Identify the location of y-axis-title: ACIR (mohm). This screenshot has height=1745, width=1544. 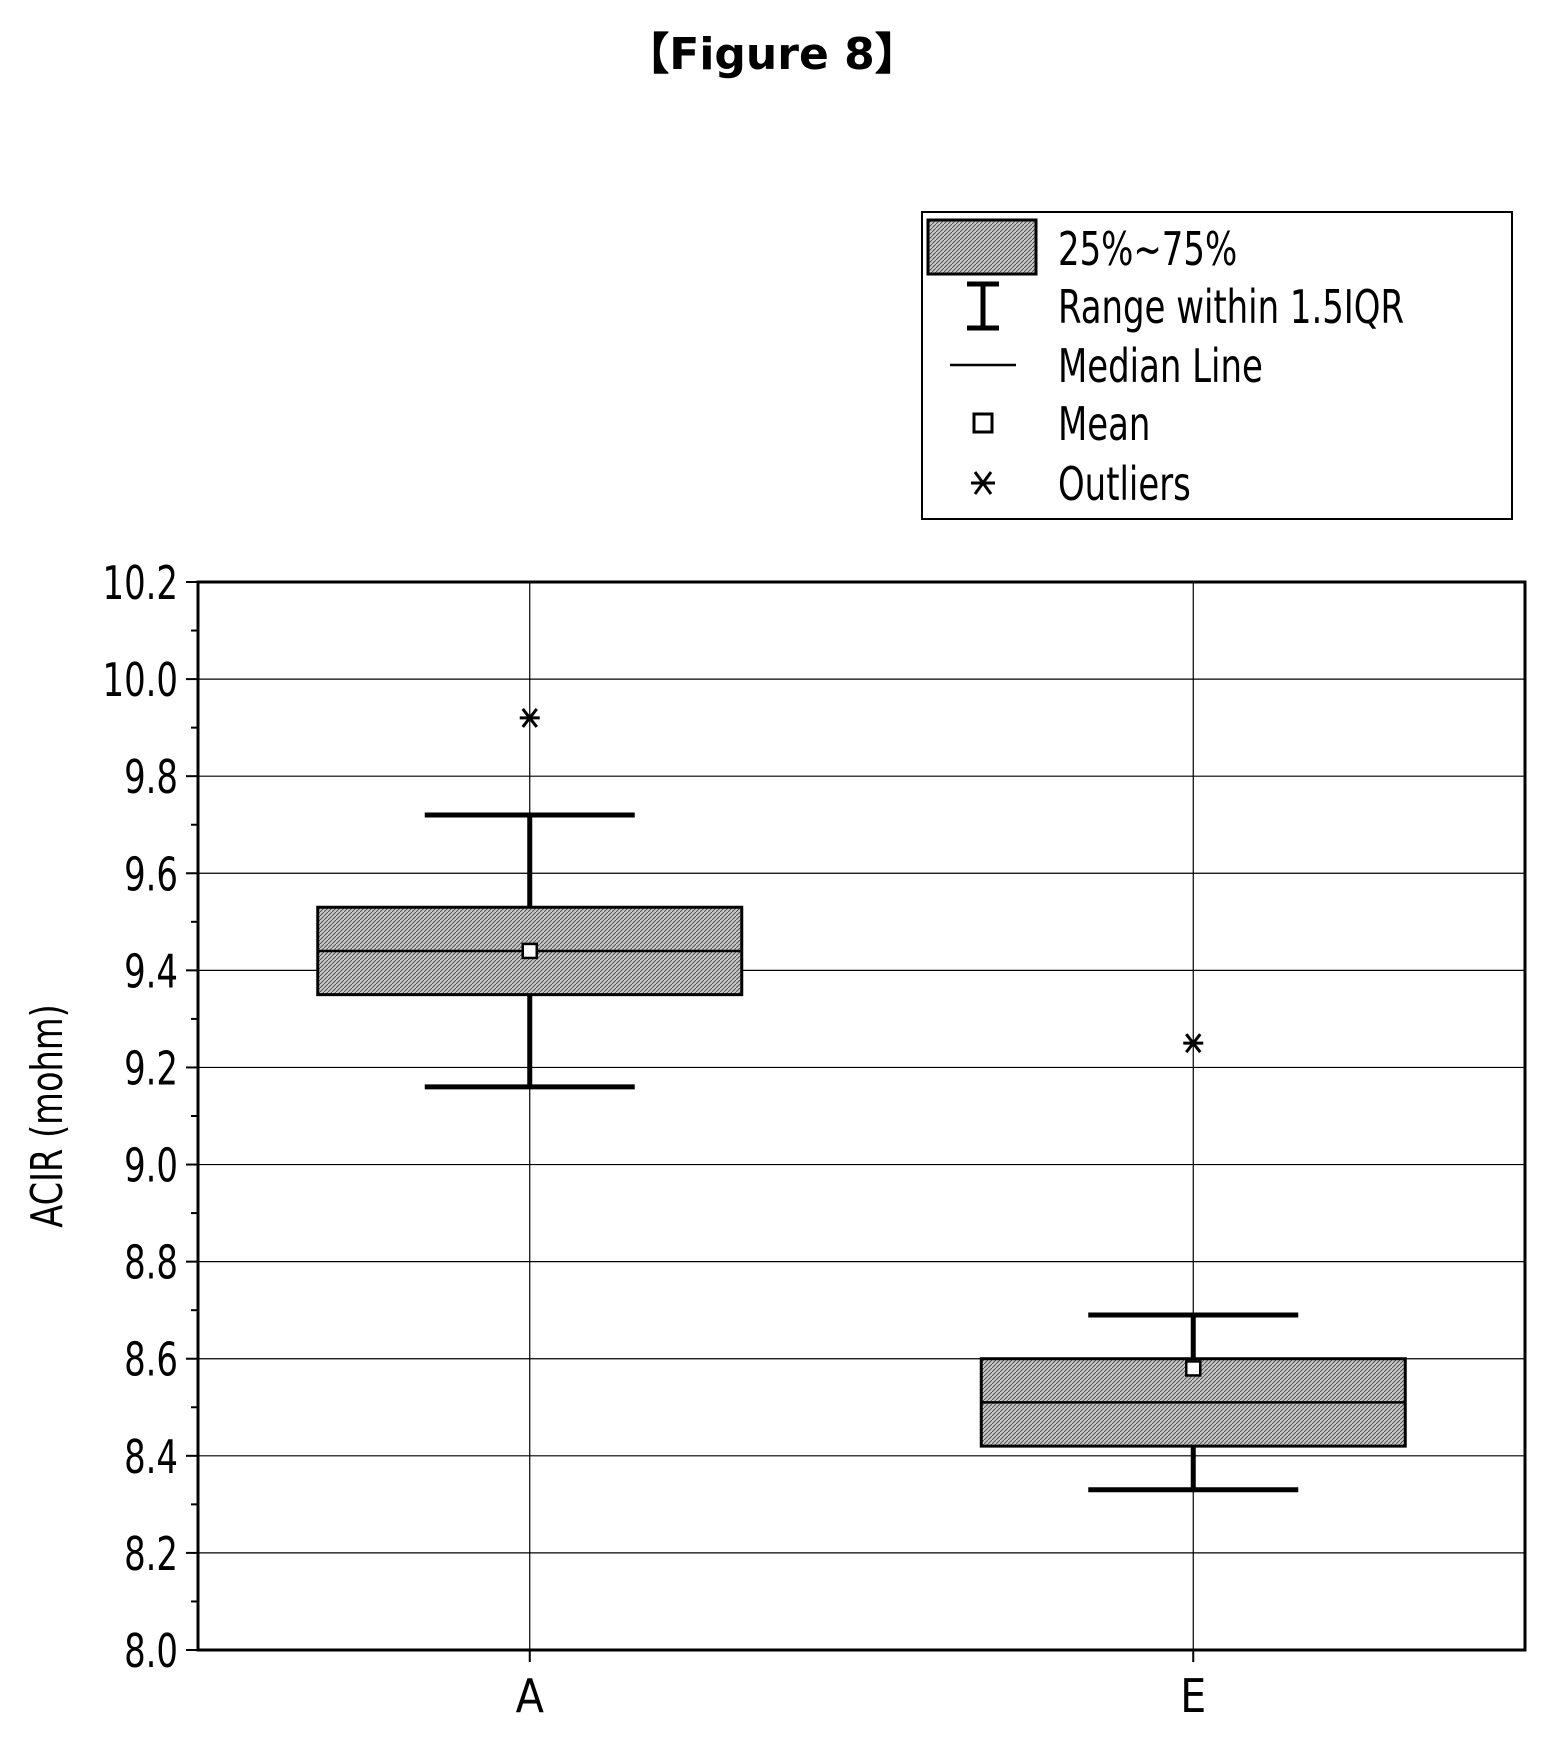
(47, 1116).